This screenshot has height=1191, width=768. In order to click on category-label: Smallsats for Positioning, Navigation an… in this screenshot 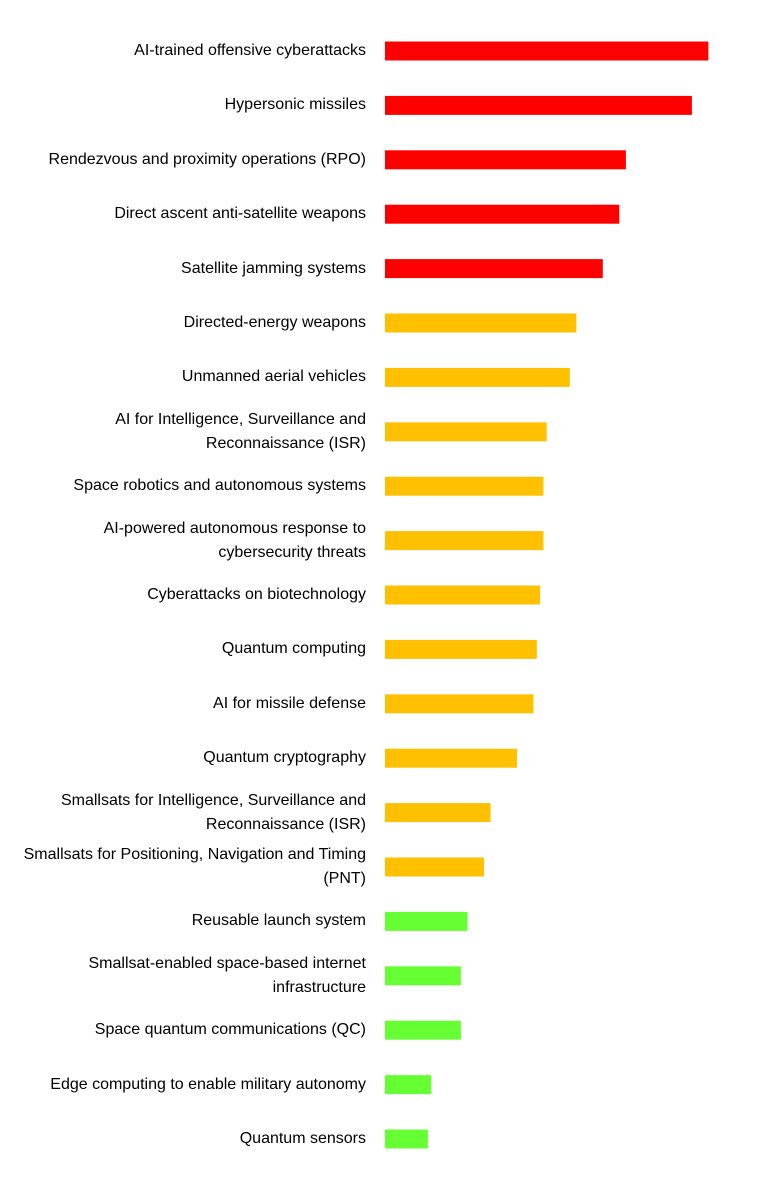, I will do `click(194, 866)`.